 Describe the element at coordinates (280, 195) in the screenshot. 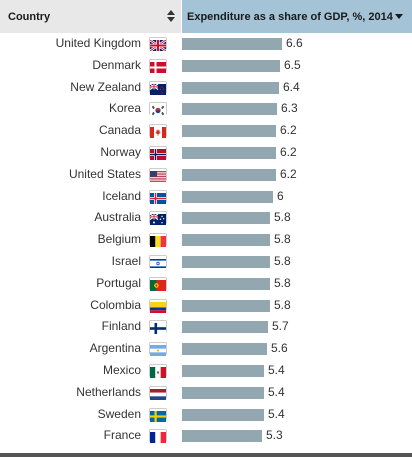

I see `data-value-label: 6` at that location.